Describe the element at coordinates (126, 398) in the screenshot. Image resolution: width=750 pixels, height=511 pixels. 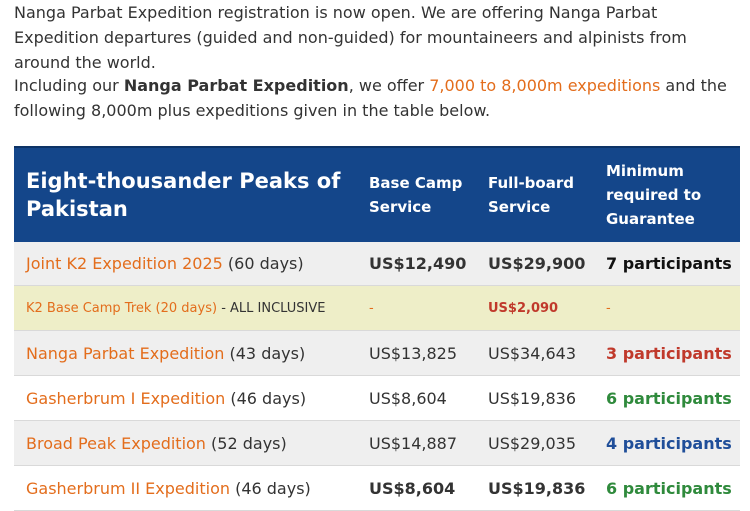
I see `expedition-link: Gasherbrum I Expedition` at that location.